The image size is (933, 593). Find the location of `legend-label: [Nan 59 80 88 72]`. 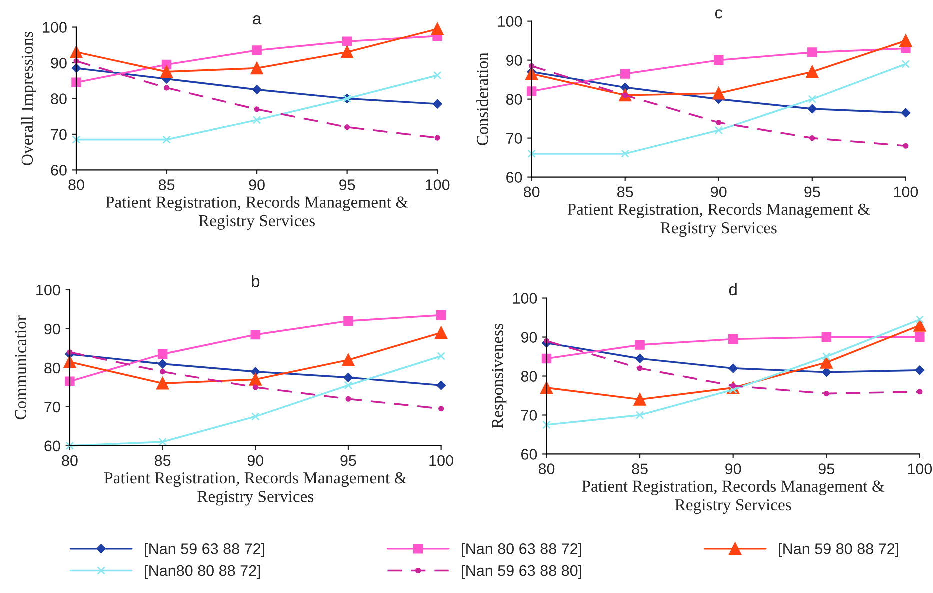

legend-label: [Nan 59 80 88 72] is located at coordinates (838, 550).